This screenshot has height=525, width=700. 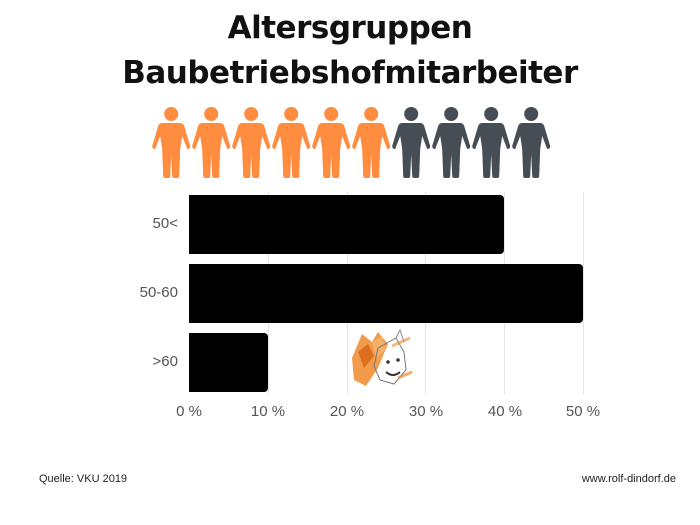 What do you see at coordinates (583, 293) in the screenshot?
I see `gridline` at bounding box center [583, 293].